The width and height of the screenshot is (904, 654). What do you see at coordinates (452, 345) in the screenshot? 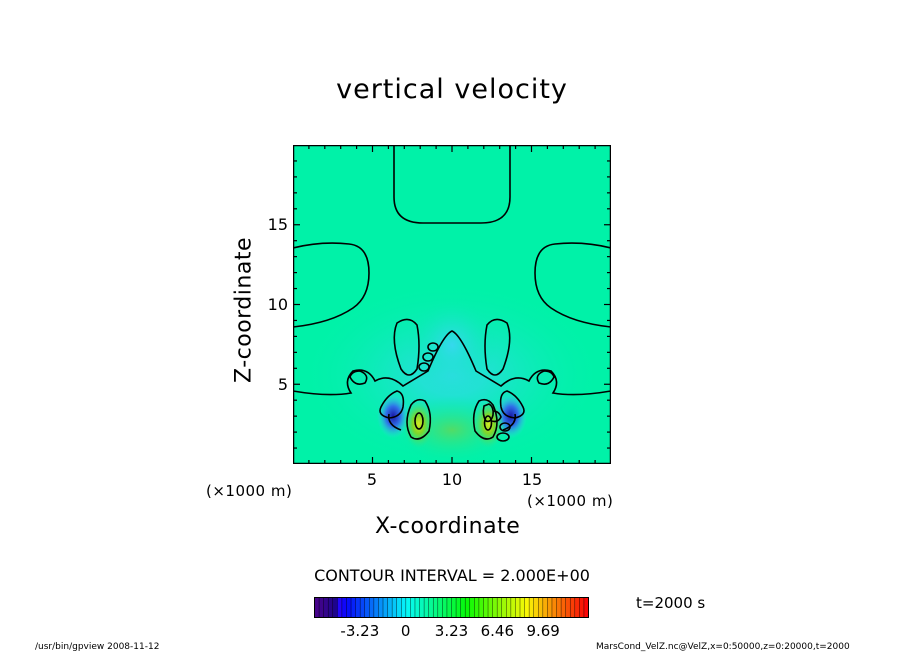
I see `cyan-region` at bounding box center [452, 345].